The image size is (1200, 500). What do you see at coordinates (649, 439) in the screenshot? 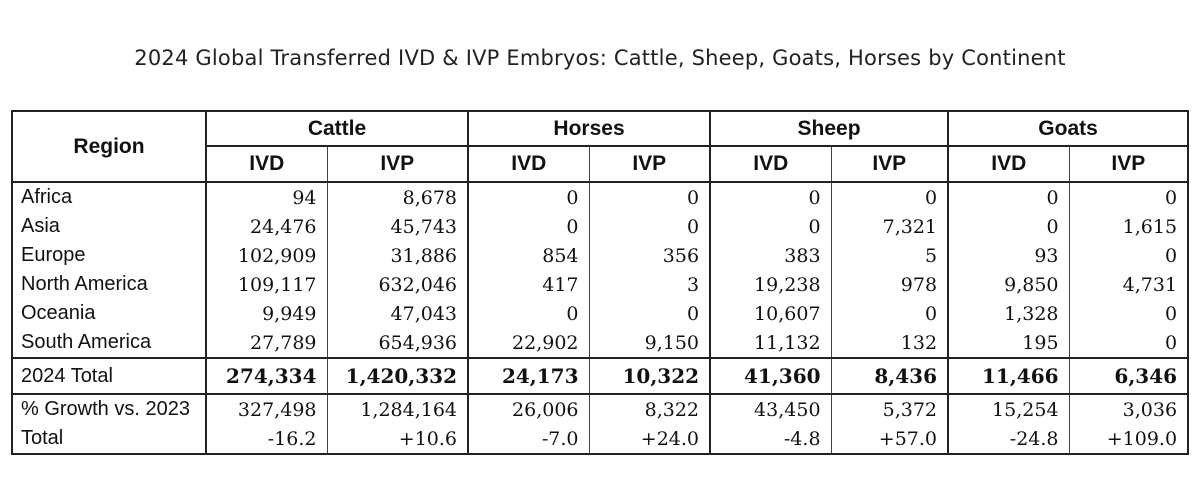
I see `table-cell: +24.0` at bounding box center [649, 439].